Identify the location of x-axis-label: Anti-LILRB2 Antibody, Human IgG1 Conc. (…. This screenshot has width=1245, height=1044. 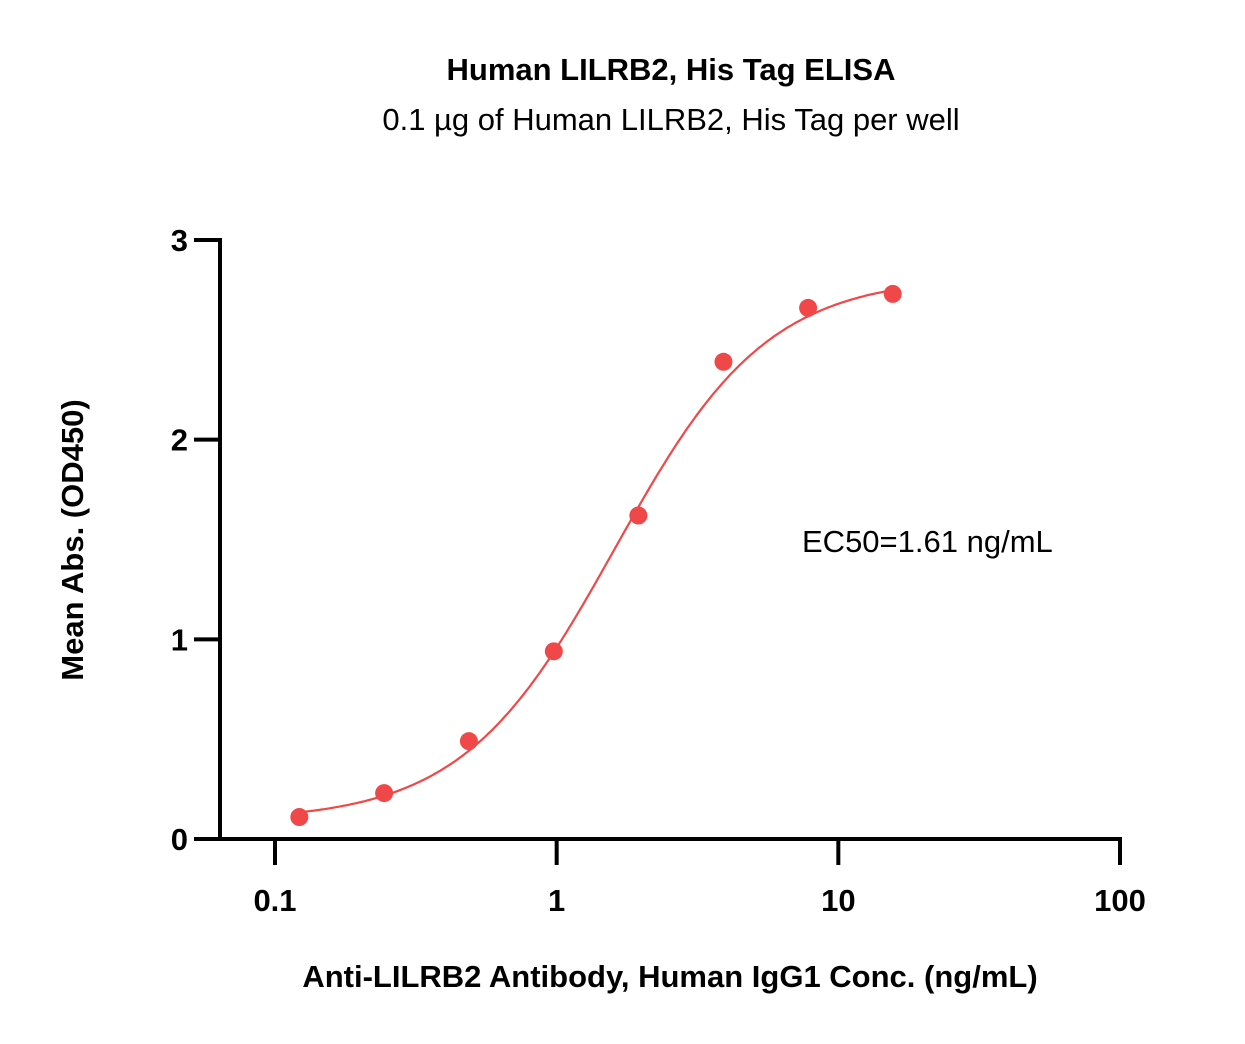
(669, 976).